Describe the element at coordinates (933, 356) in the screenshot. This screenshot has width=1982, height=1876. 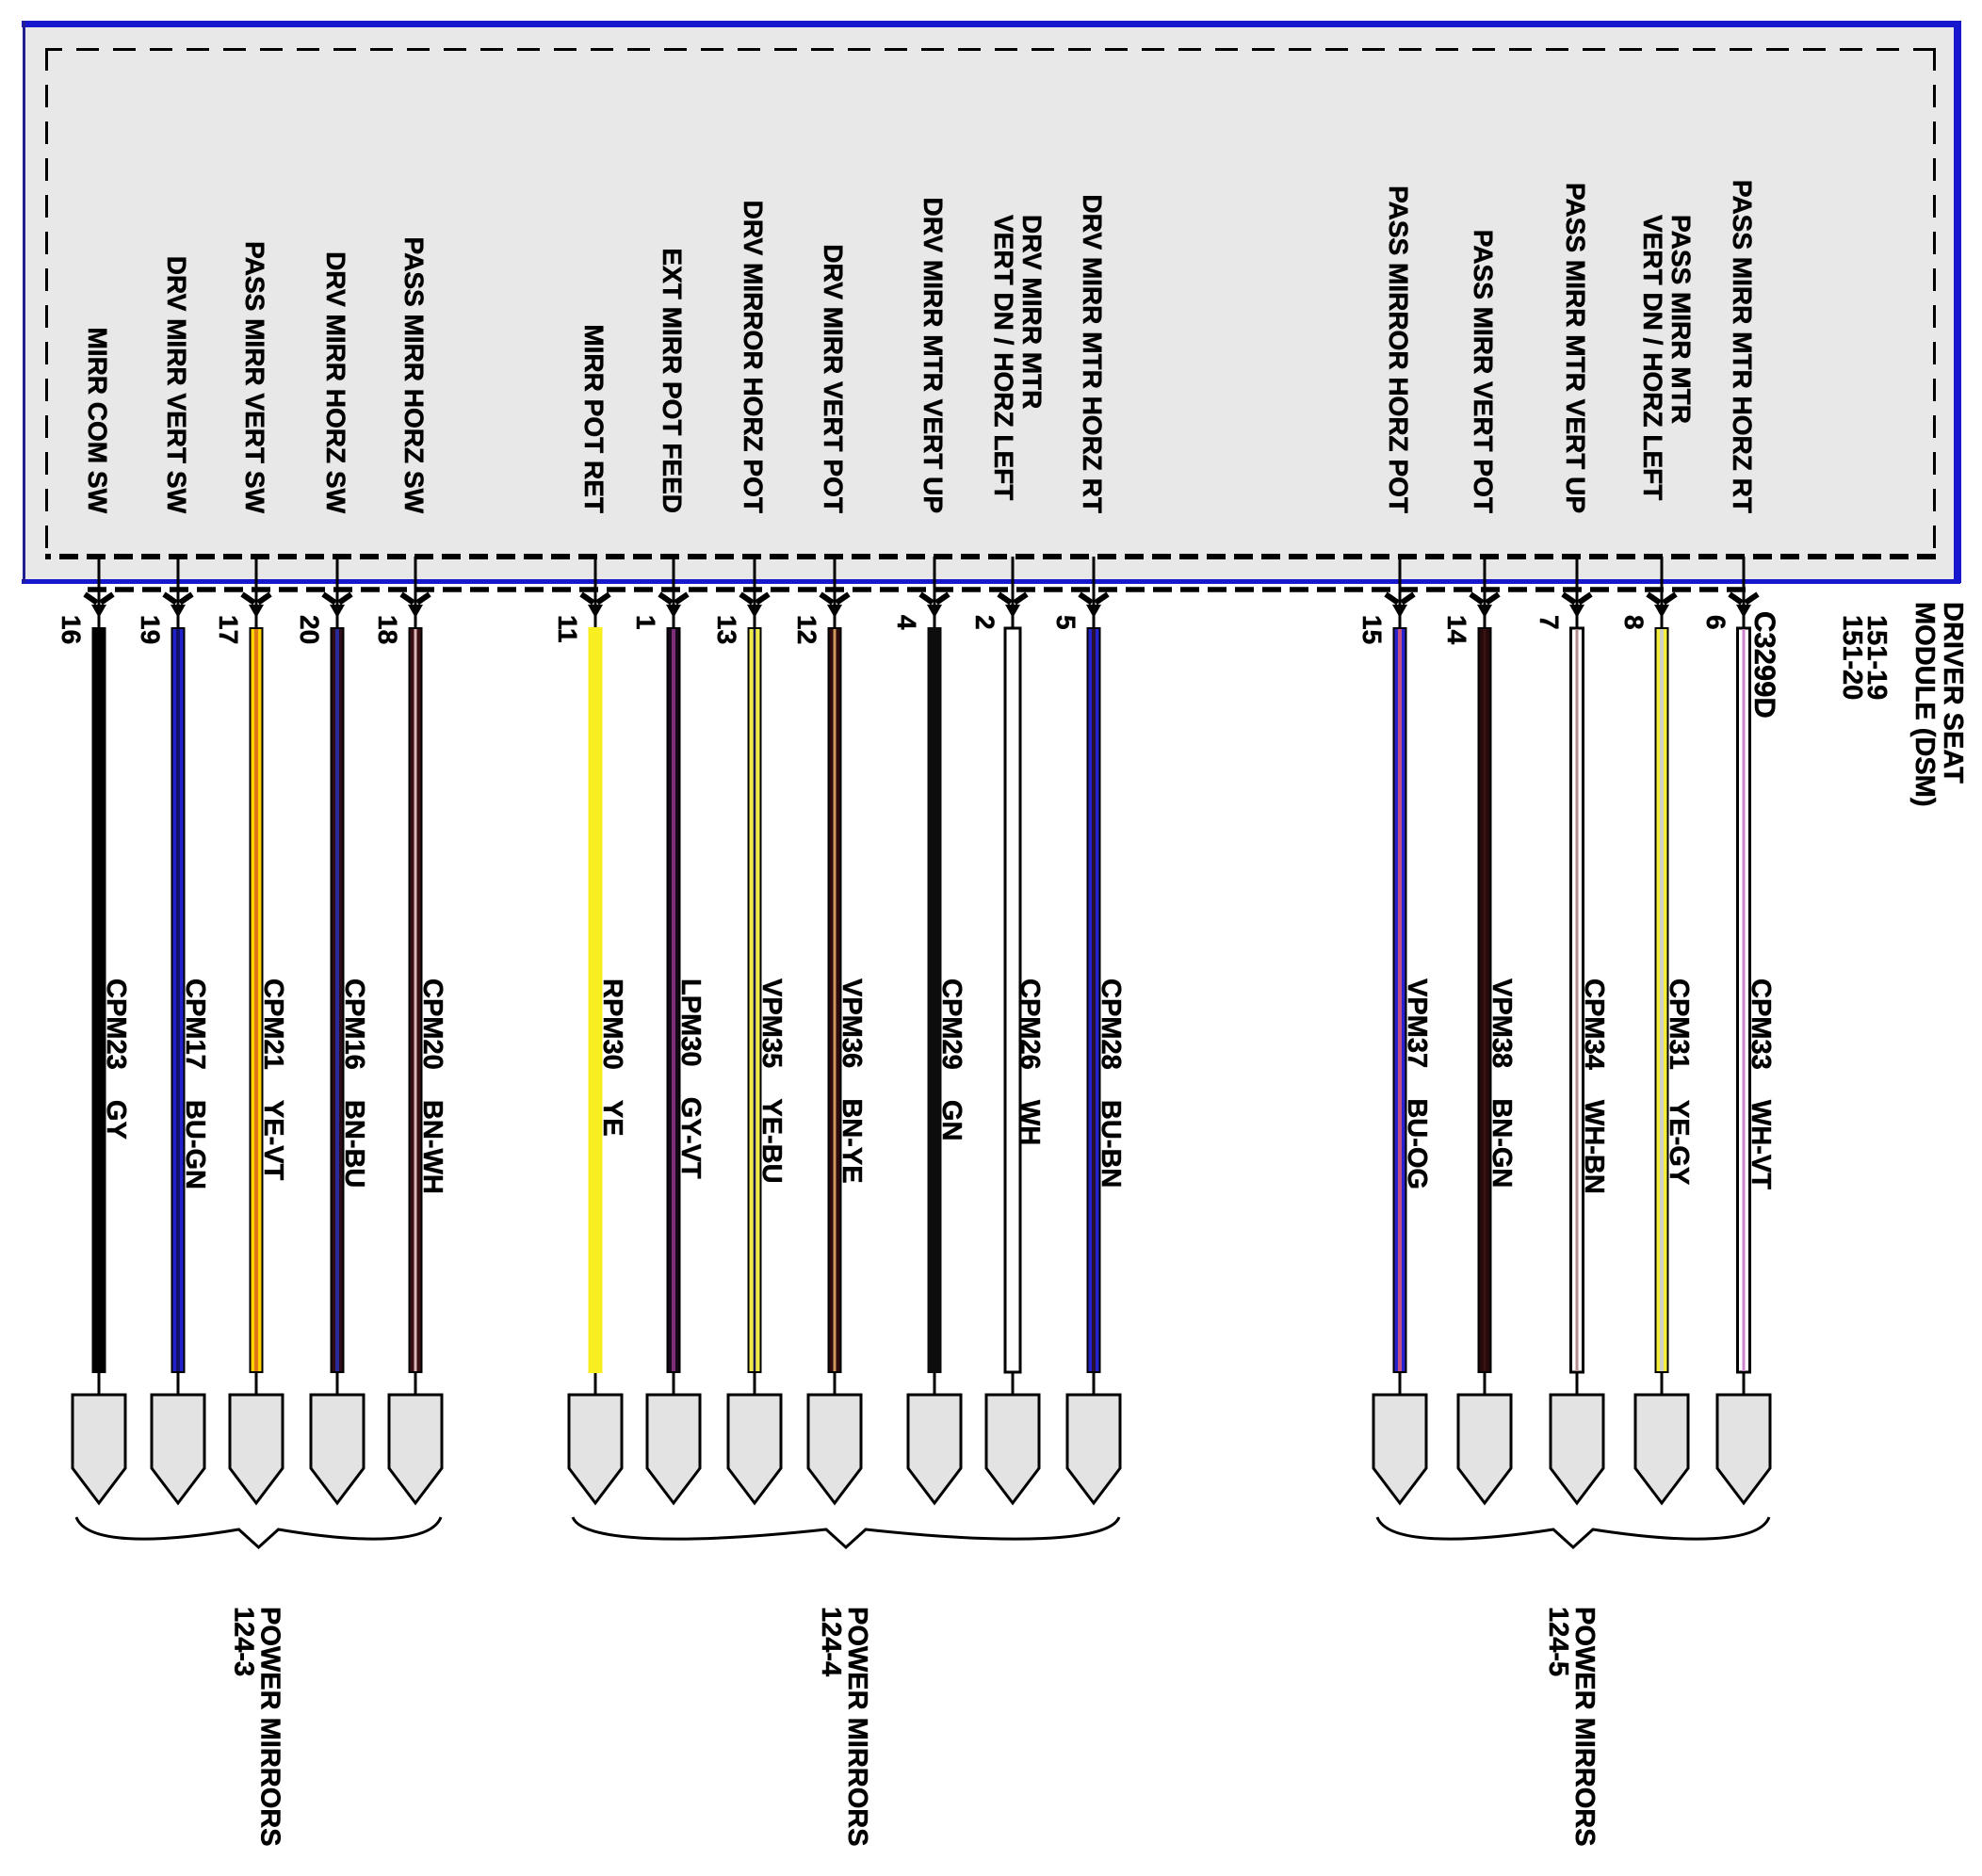
I see `svg-text: DRV MIRR MTR VERT UP` at that location.